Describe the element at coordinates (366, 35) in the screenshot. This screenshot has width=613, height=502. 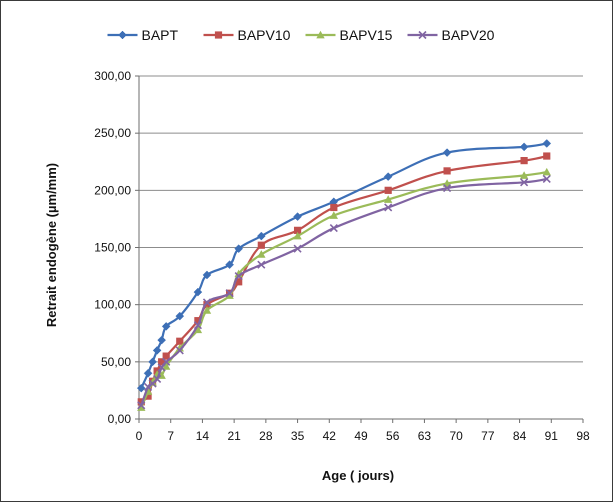
I see `legend-label: BAPV15` at that location.